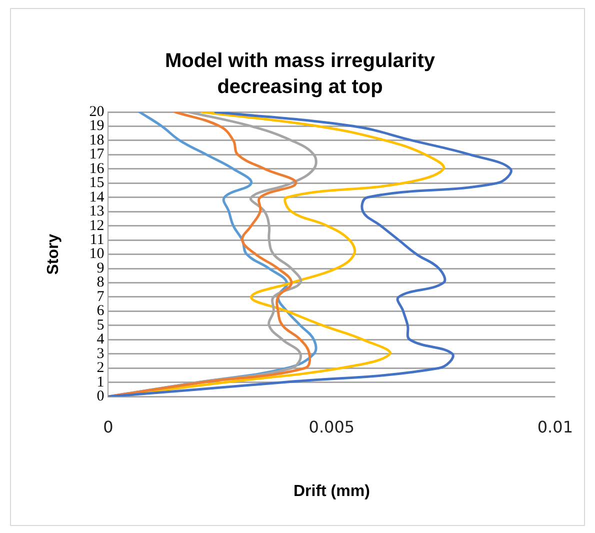 The height and width of the screenshot is (533, 595). I want to click on x-tick-label: 0.01, so click(555, 426).